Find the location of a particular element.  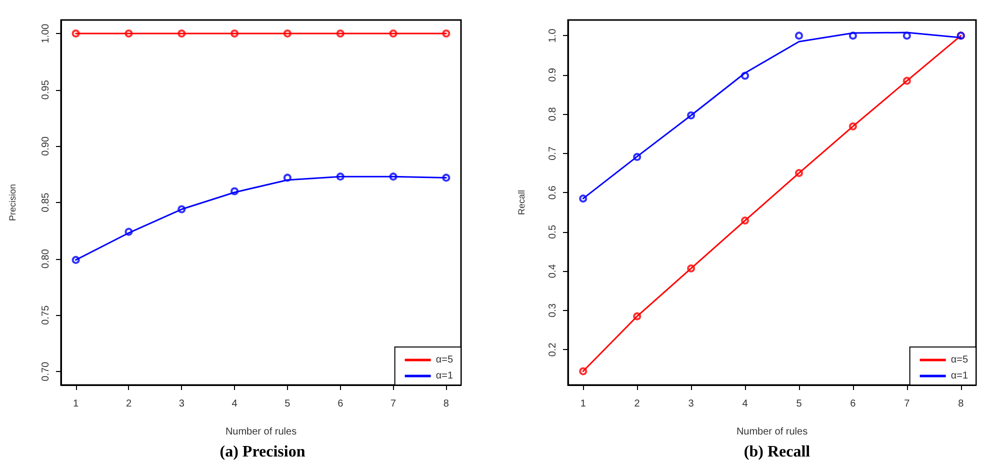

y-tick-label: 1.00 is located at coordinates (46, 33).